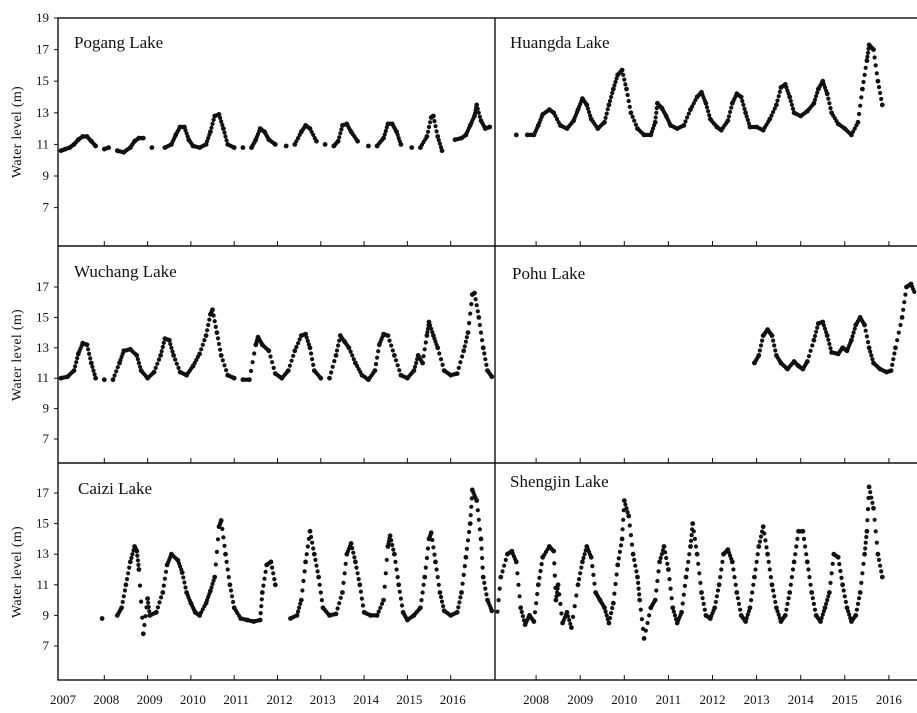 The image size is (917, 713). Describe the element at coordinates (713, 699) in the screenshot. I see `x-tick-label: 2012` at that location.